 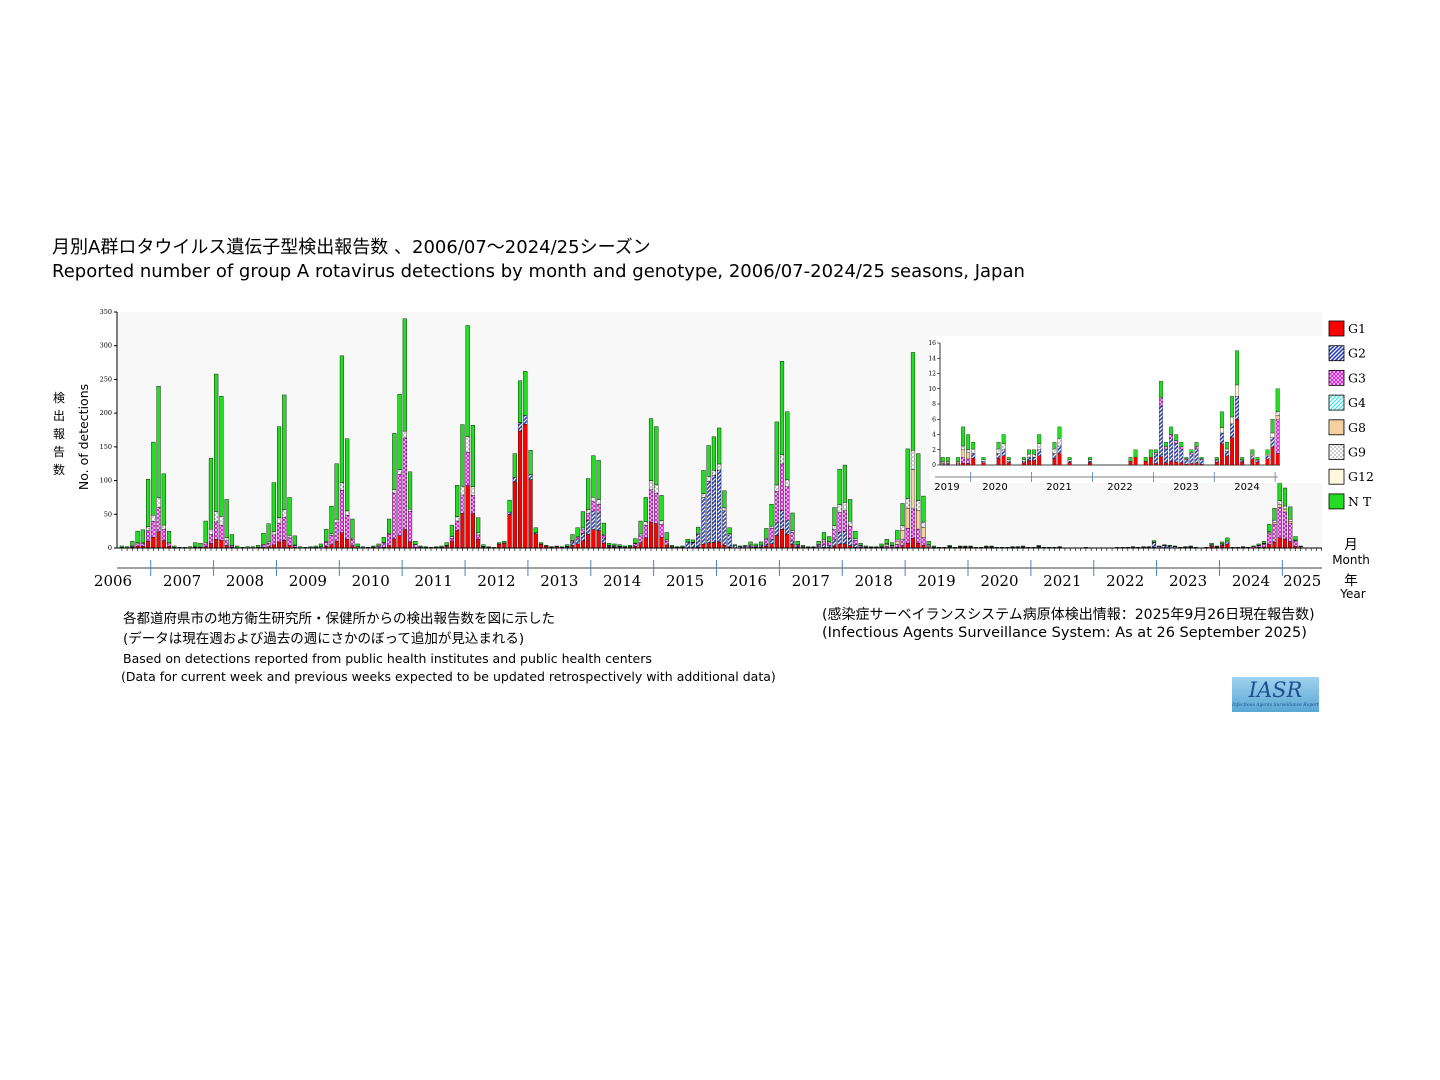 What do you see at coordinates (963, 453) in the screenshot?
I see `inset-bar-segment-g8` at bounding box center [963, 453].